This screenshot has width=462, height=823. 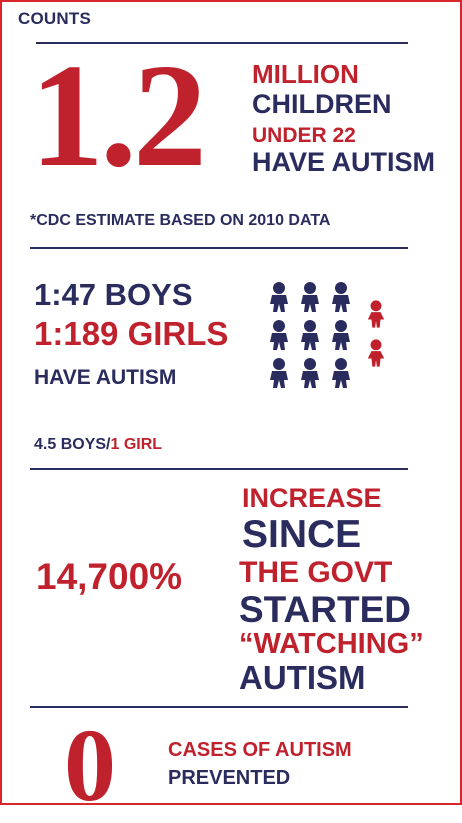 I want to click on stat-line-the-govt: THE GOVT, so click(x=316, y=572).